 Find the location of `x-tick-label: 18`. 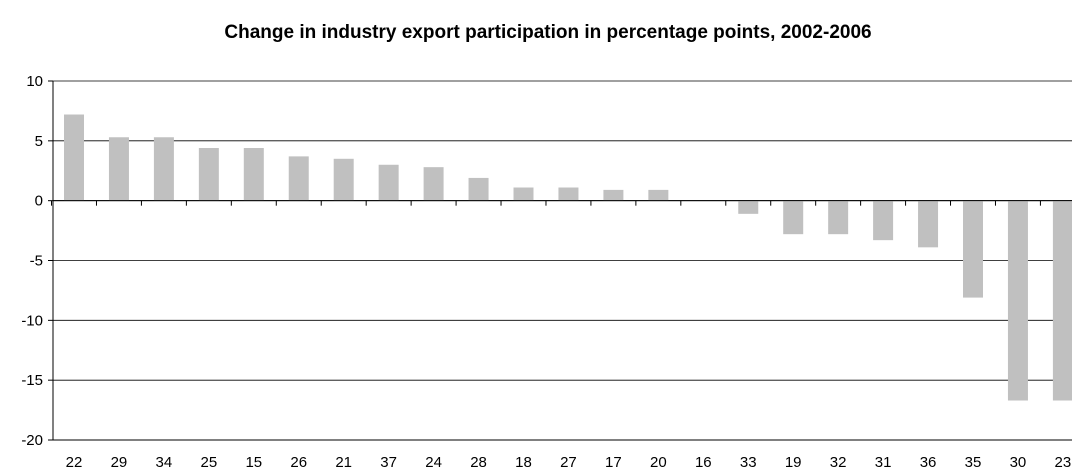

x-tick-label: 18 is located at coordinates (523, 462).